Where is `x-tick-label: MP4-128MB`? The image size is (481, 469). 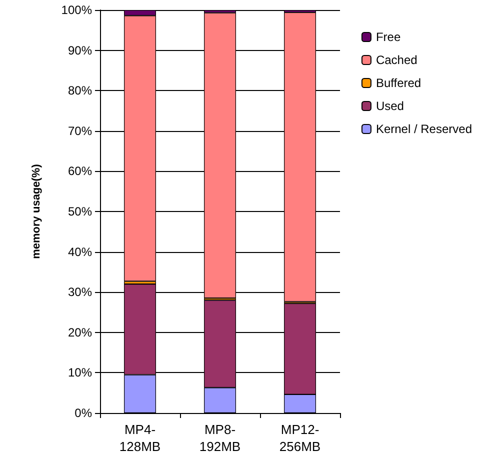 x-tick-label: MP4-128MB is located at coordinates (140, 438).